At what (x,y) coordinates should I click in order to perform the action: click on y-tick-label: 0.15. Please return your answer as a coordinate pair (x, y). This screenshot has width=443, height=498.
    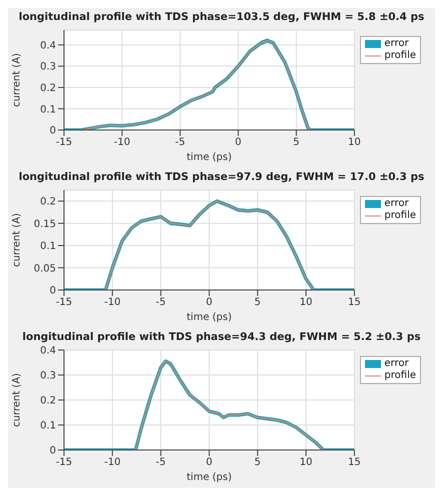
    Looking at the image, I should click on (45, 224).